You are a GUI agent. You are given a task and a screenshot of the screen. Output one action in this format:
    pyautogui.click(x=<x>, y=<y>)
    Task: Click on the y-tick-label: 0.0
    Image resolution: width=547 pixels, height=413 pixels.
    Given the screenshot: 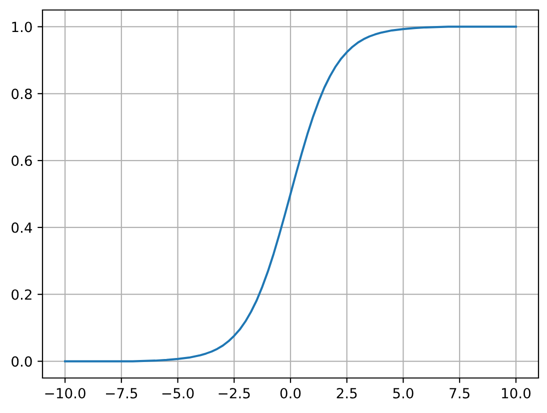 What is the action you would take?
    pyautogui.click(x=22, y=361)
    